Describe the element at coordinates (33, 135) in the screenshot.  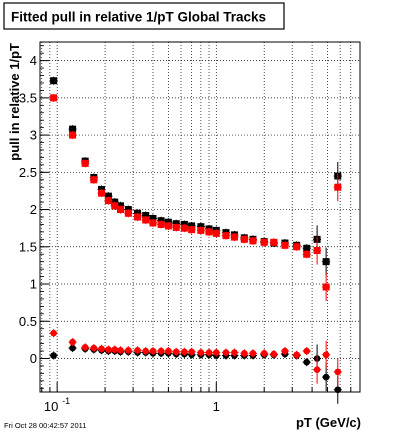
I see `y-tick-label: 3` at that location.